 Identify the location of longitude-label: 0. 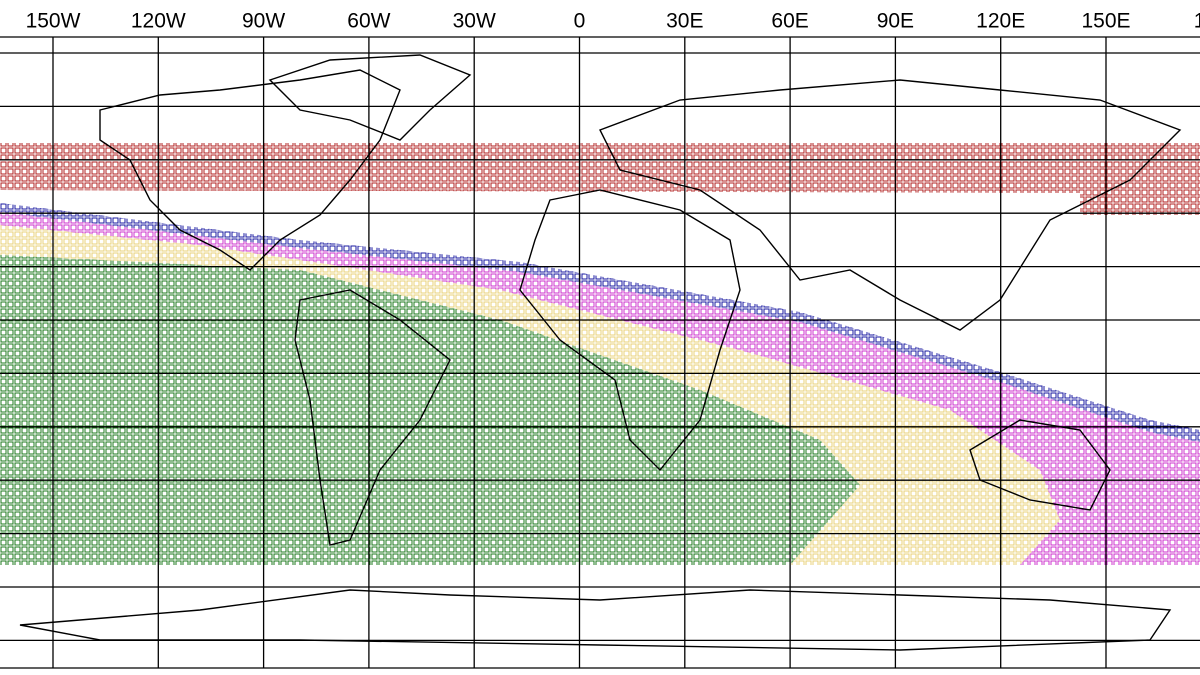
(580, 21).